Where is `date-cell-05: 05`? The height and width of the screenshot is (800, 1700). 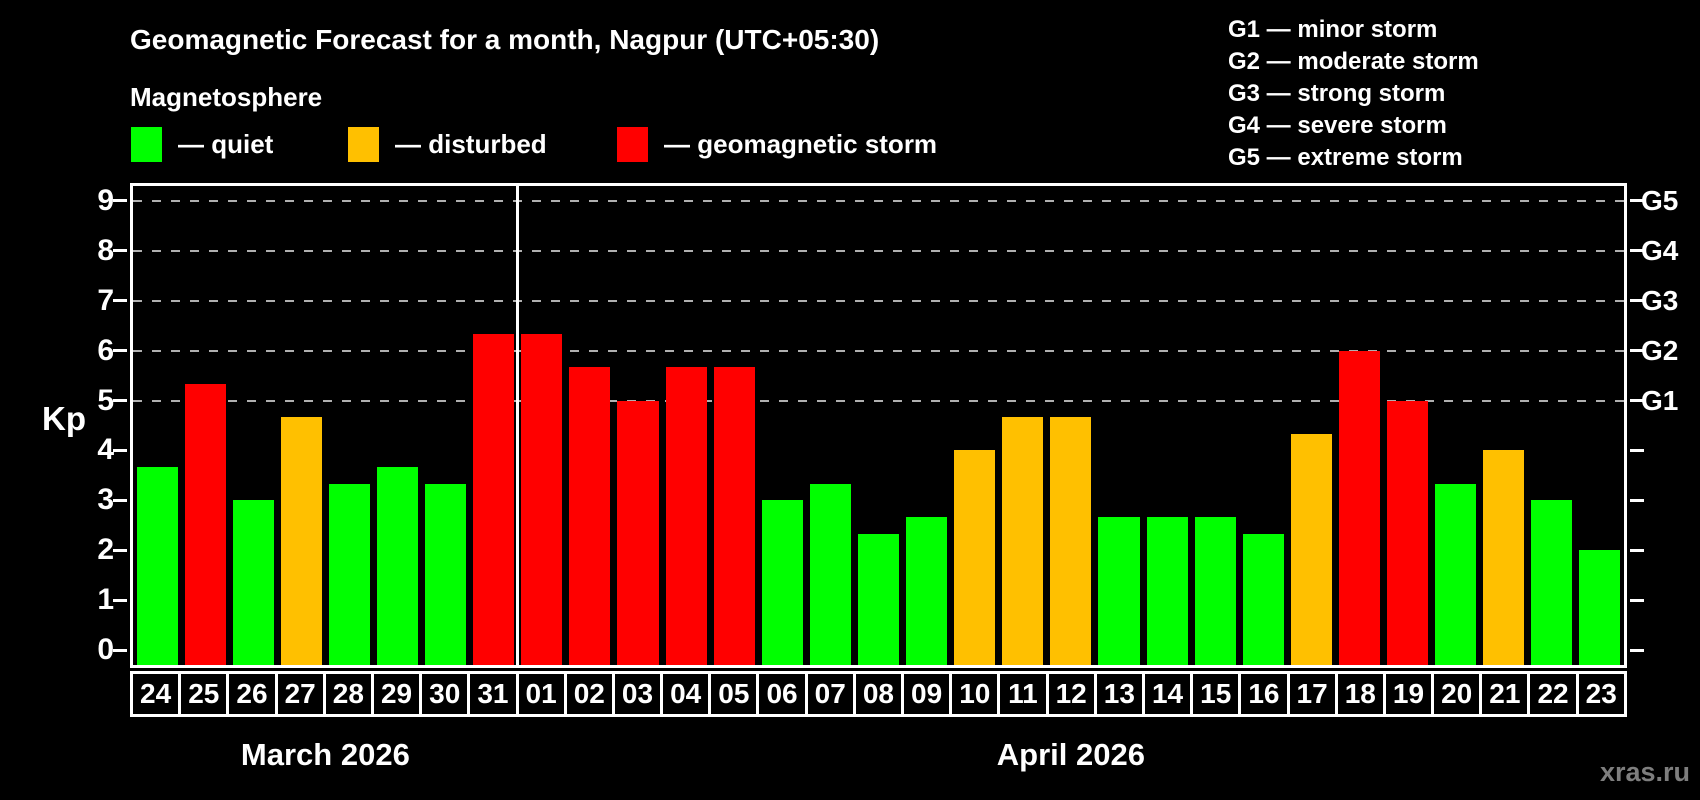 date-cell-05: 05 is located at coordinates (735, 694).